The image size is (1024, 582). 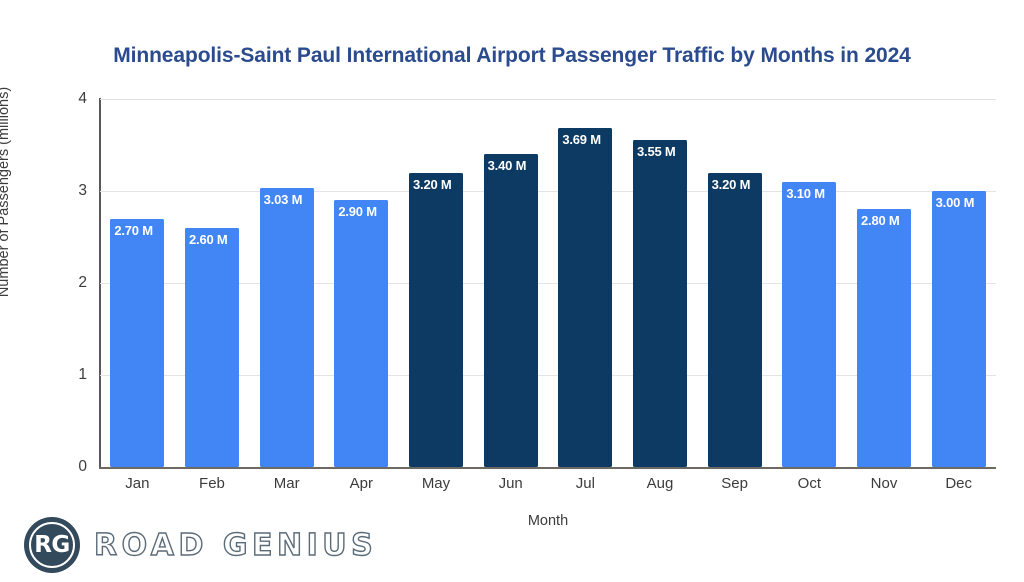 I want to click on x-tick-label-dec: Dec, so click(x=958, y=483).